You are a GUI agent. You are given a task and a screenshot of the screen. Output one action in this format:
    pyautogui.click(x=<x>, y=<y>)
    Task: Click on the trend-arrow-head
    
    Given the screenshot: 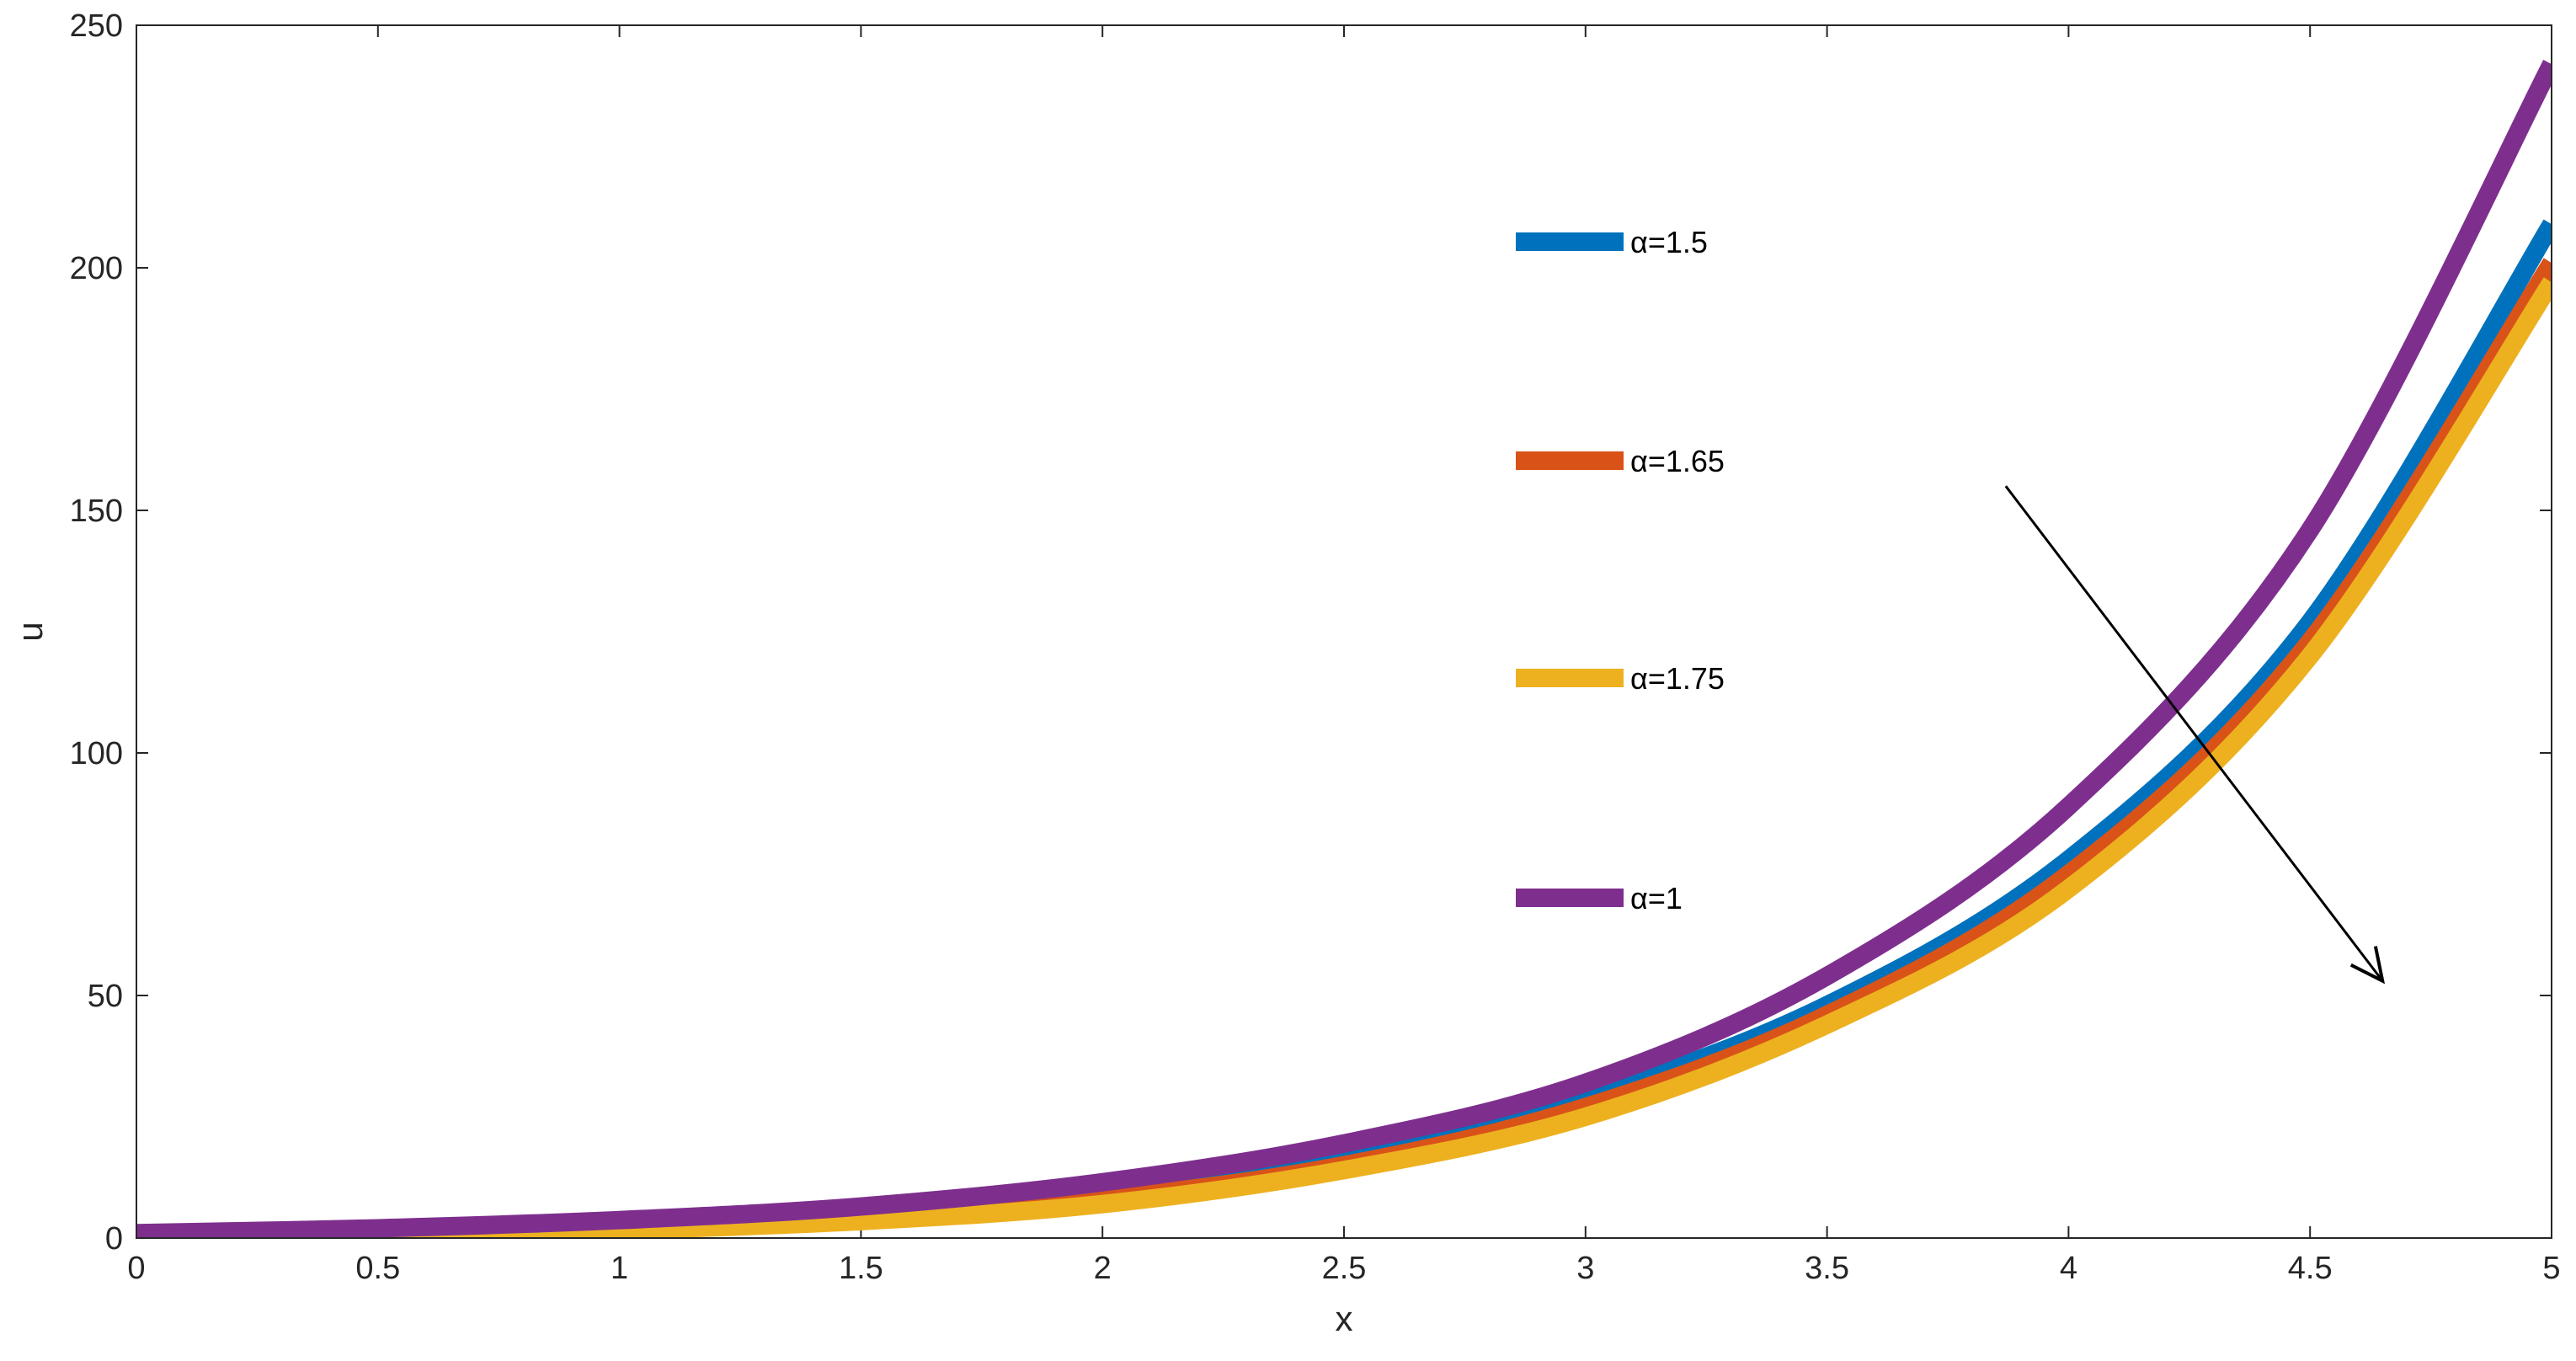 What is the action you would take?
    pyautogui.click(x=2367, y=965)
    